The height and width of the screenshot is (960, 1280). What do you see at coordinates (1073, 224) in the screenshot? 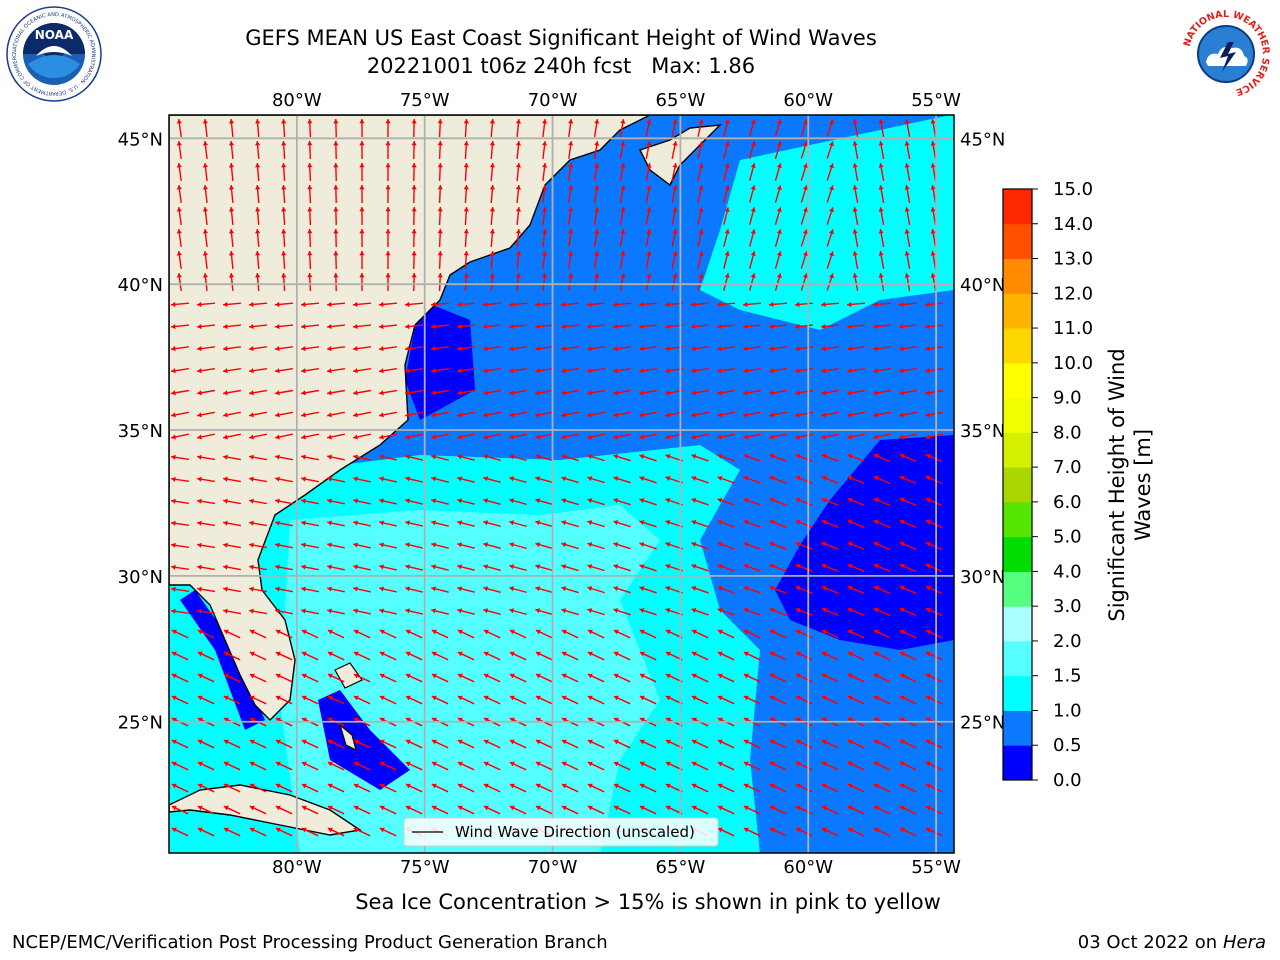
I see `colorbar-tick-label: 14.0` at bounding box center [1073, 224].